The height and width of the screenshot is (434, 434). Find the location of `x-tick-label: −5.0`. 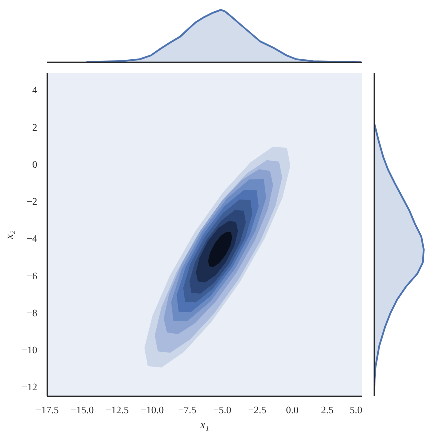

x-tick-label: −5.0 is located at coordinates (222, 411).